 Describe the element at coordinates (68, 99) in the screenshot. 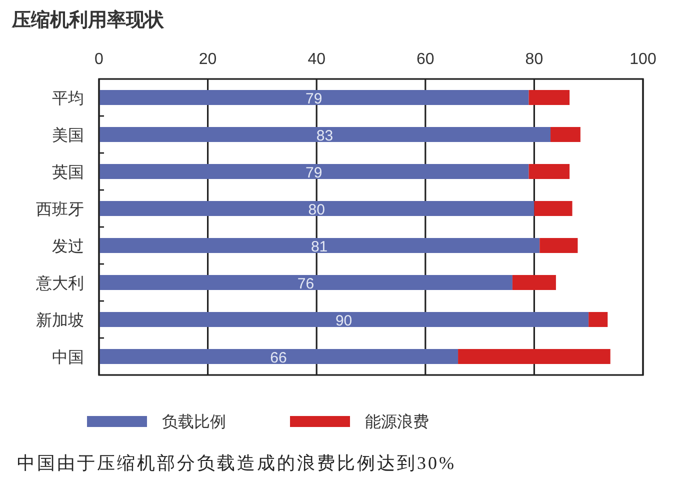

I see `y-tick-label: 平均` at that location.